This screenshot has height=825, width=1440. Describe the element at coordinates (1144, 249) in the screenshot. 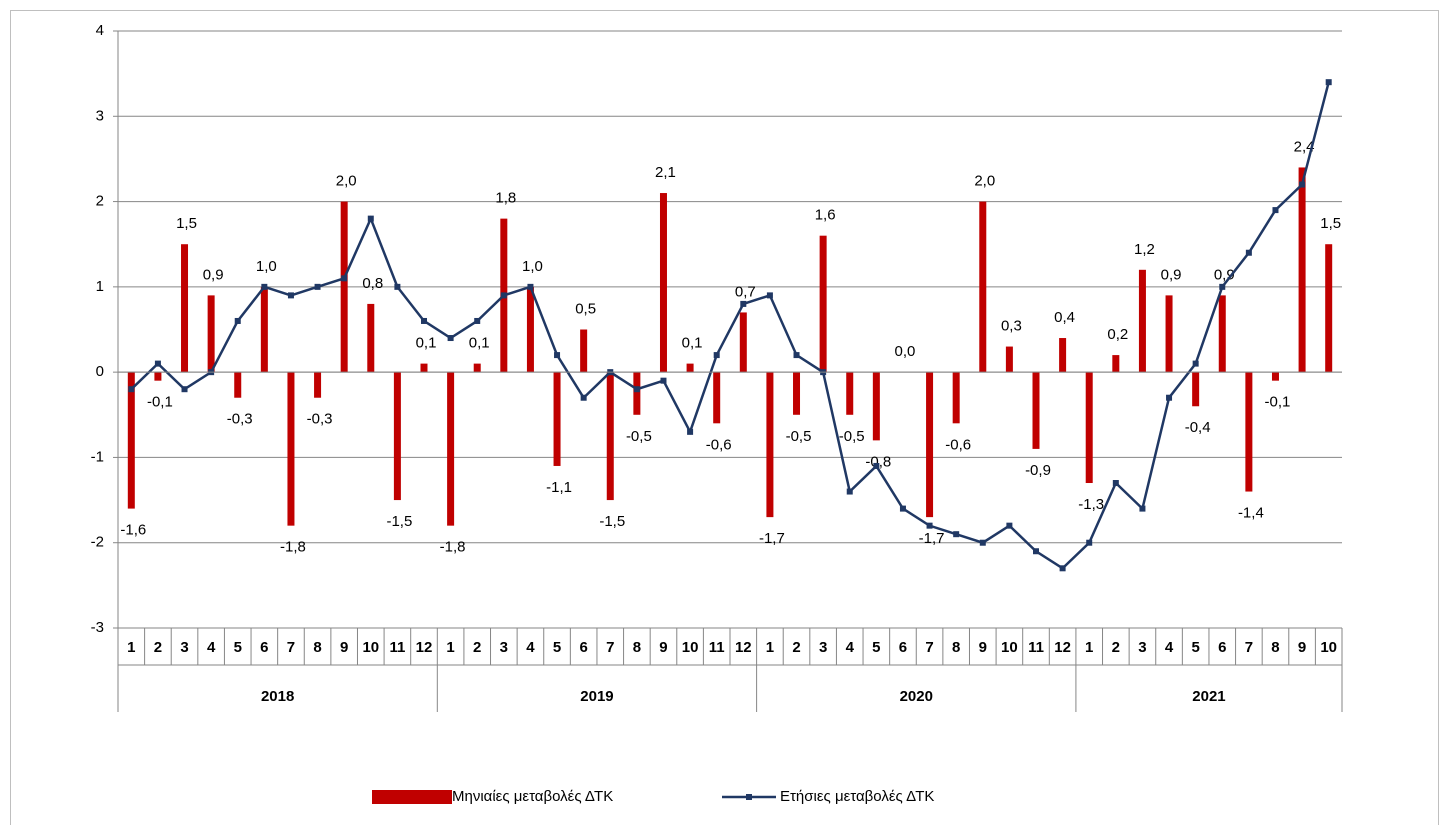

I see `data-label: 1,2` at that location.